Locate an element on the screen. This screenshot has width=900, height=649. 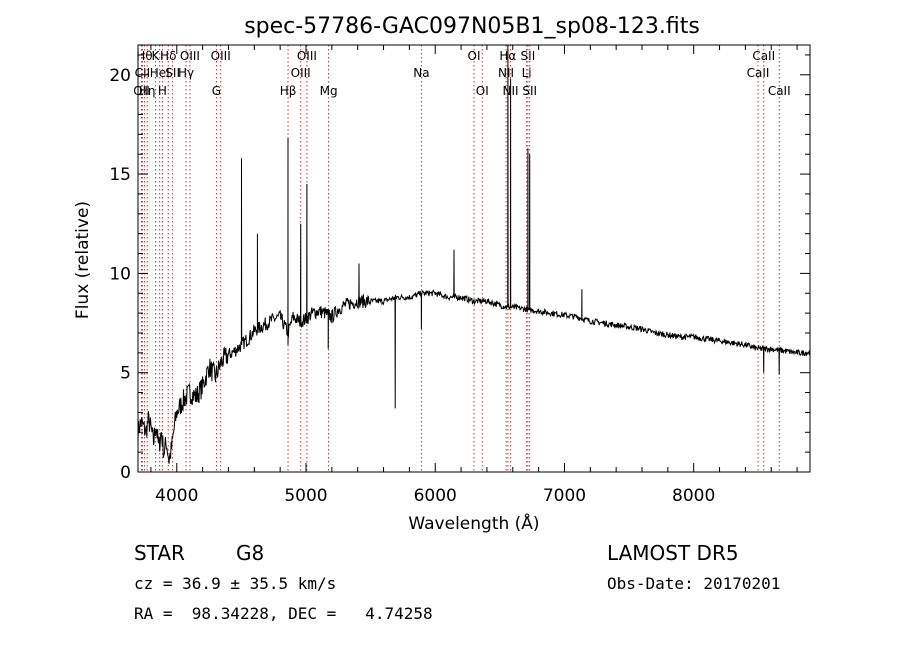
line-marker-label-14: OIII is located at coordinates (301, 73).